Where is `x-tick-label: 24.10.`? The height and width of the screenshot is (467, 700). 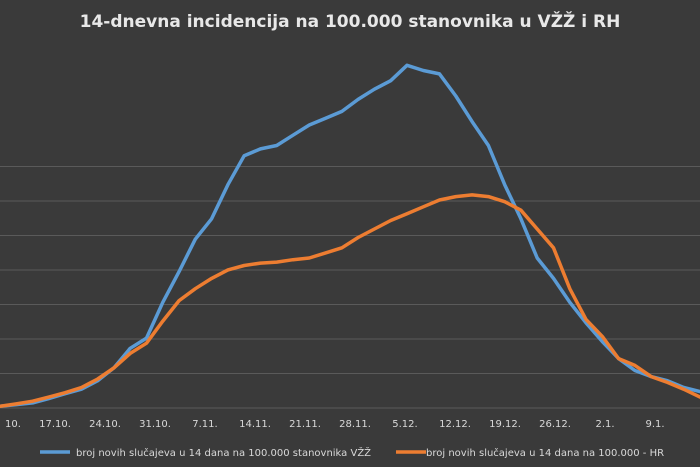
x-tick-label: 24.10. is located at coordinates (105, 424).